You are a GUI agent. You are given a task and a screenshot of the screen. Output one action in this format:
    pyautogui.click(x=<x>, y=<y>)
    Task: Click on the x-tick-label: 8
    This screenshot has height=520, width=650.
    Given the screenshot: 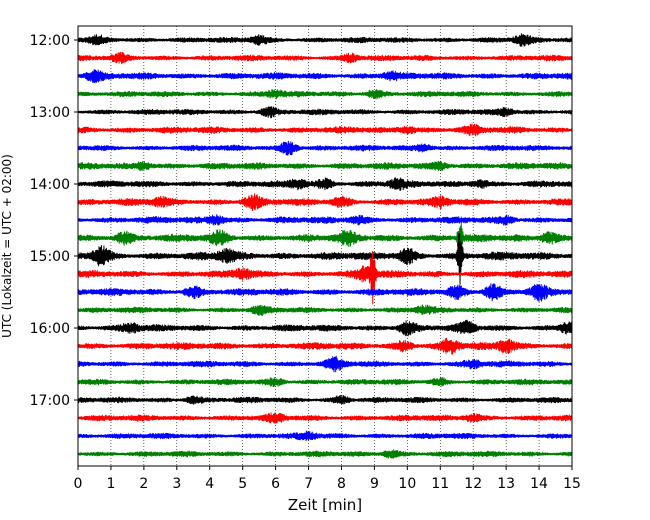 What is the action you would take?
    pyautogui.click(x=341, y=484)
    